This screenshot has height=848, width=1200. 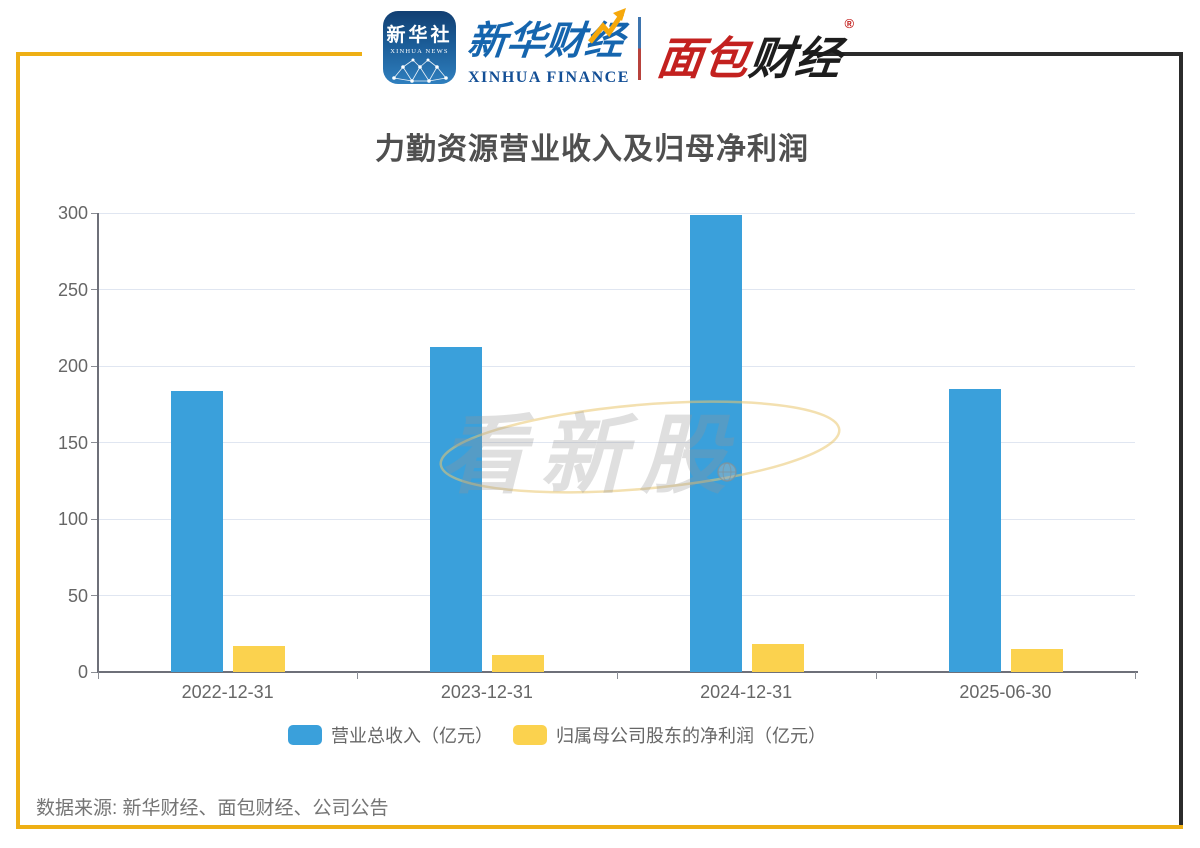 I want to click on legend-item-net-profit: 归属母公司股东的净利润（亿元）, so click(x=669, y=735).